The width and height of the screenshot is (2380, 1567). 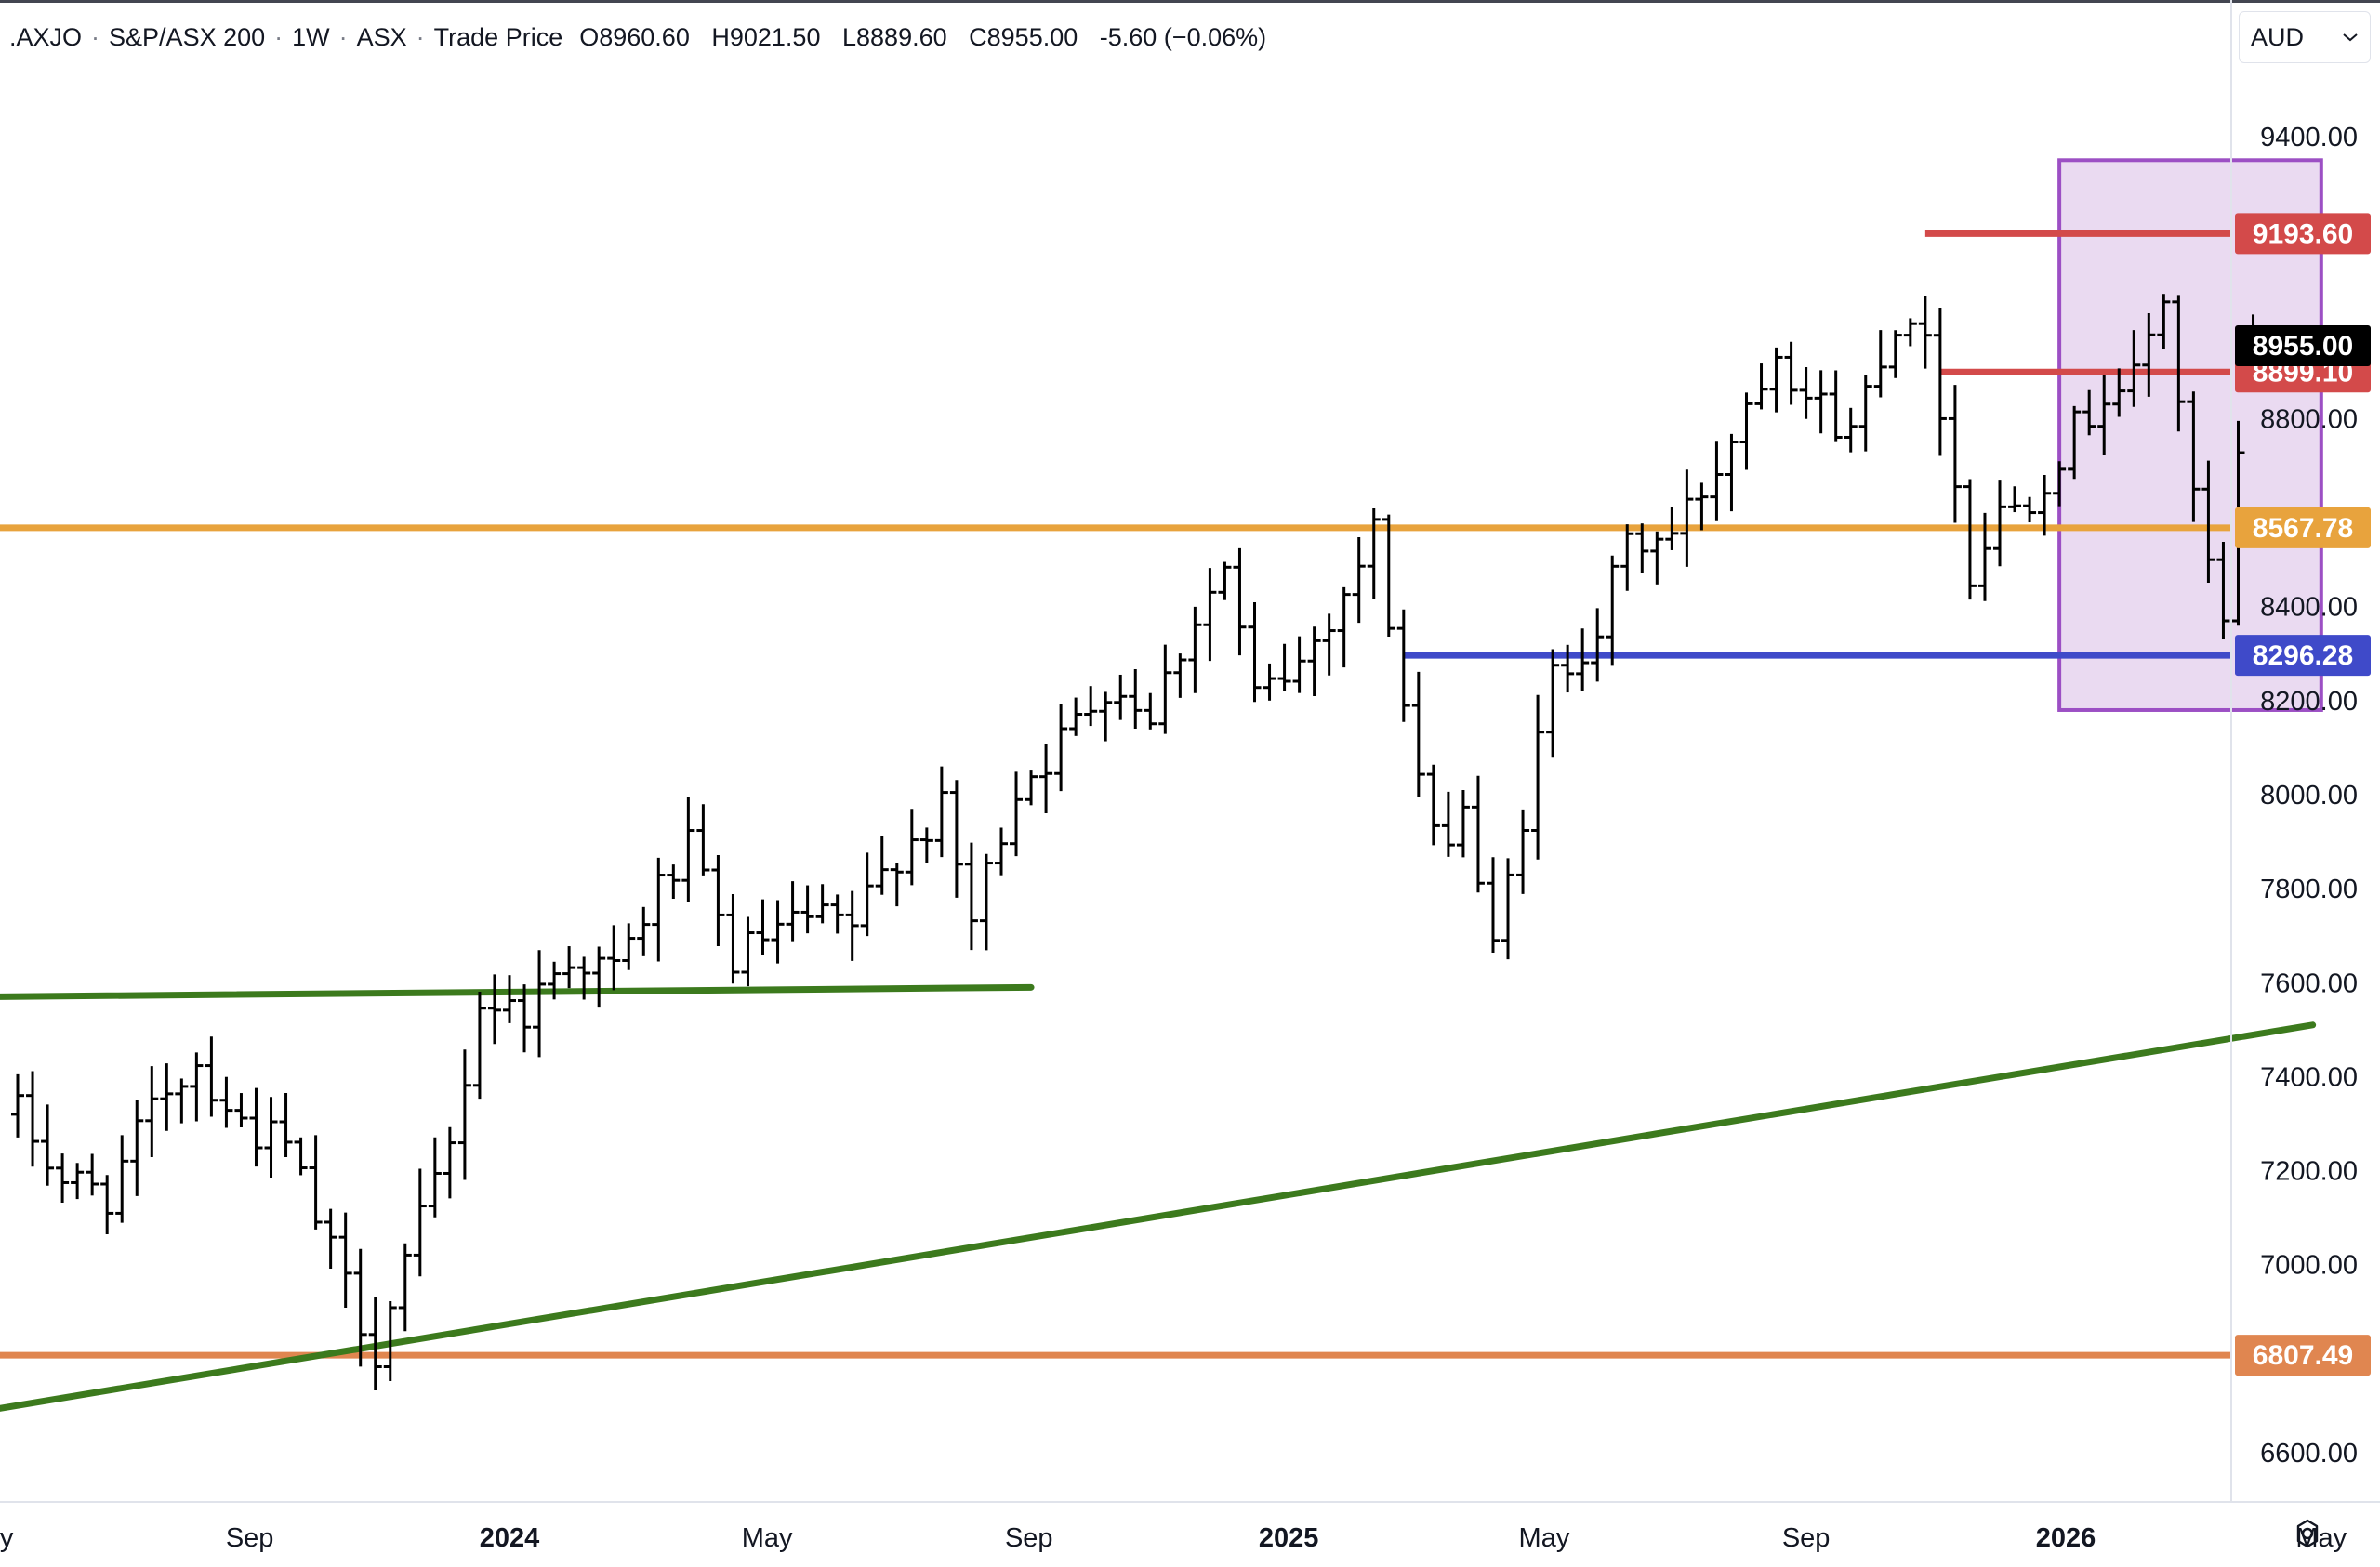 What do you see at coordinates (2309, 419) in the screenshot?
I see `y-tick-label: 8800.00` at bounding box center [2309, 419].